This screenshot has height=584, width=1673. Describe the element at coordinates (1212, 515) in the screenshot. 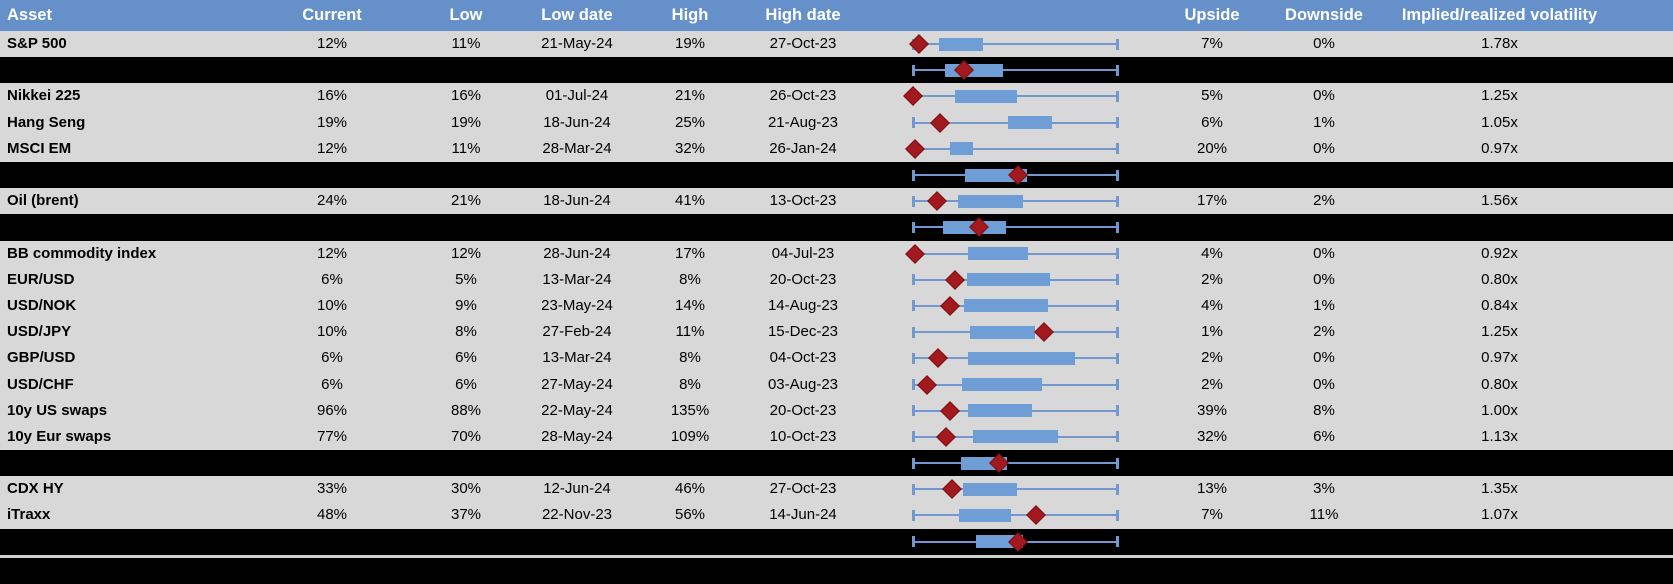

I see `upside-value: 7%` at that location.